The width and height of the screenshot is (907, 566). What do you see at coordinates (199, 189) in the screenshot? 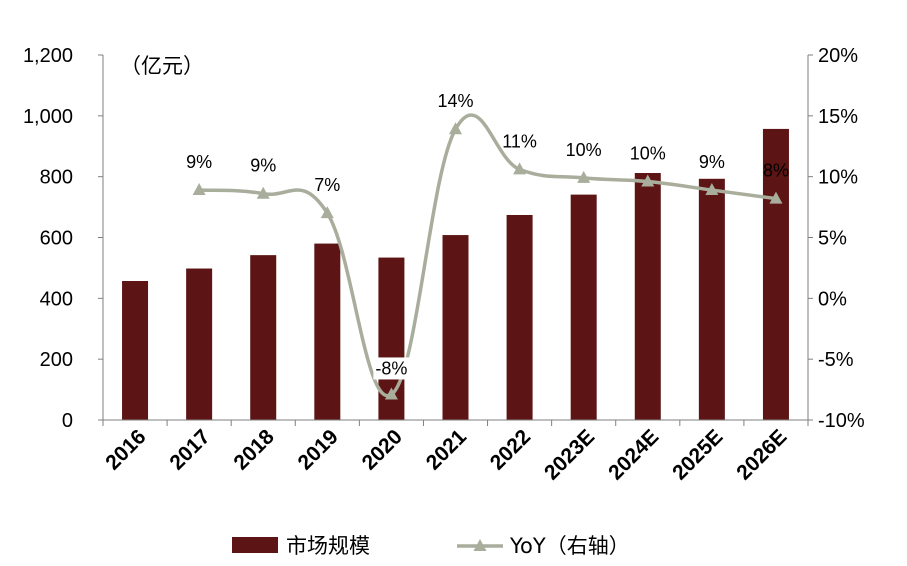
I see `yoy-marker-2017` at bounding box center [199, 189].